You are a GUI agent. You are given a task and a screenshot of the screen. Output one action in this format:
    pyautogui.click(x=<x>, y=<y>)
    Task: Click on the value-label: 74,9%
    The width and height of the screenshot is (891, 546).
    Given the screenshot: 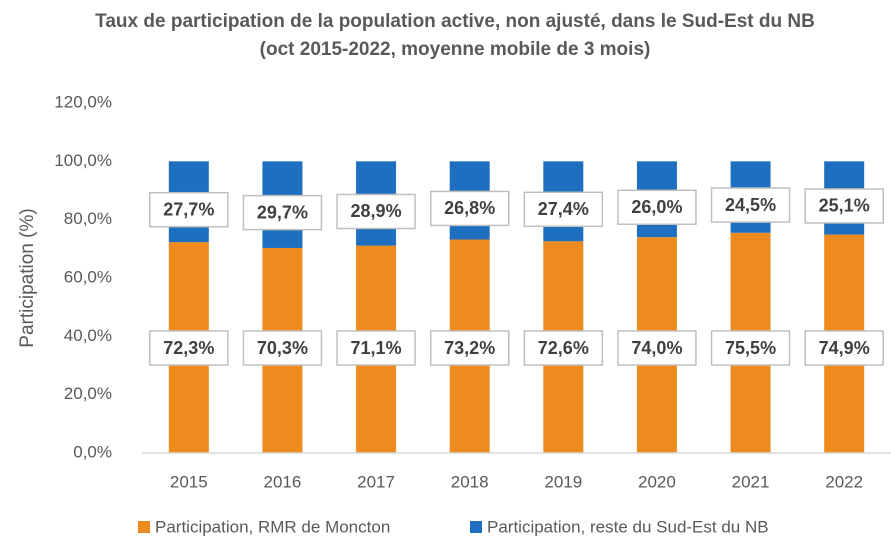 What is the action you would take?
    pyautogui.click(x=844, y=348)
    